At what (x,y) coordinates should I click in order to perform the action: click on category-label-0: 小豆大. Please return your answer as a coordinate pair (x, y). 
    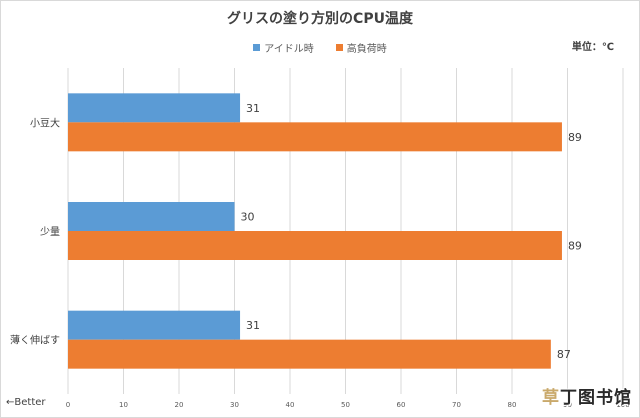
    Looking at the image, I should click on (45, 122).